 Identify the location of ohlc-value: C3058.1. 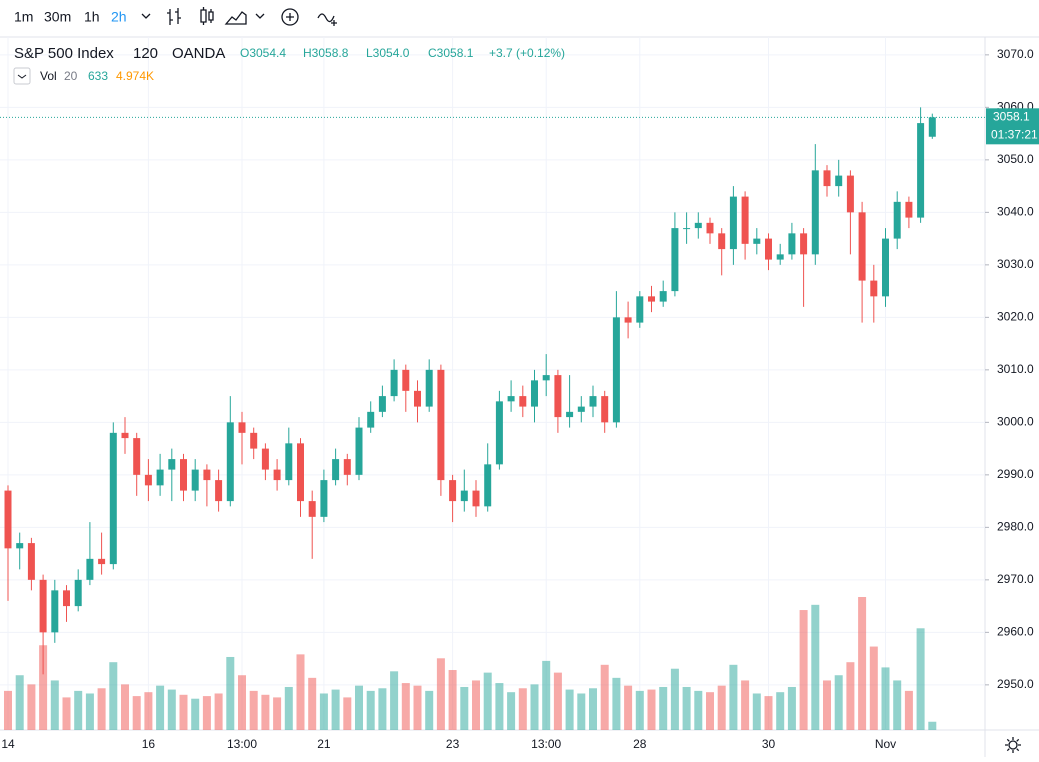
(451, 53).